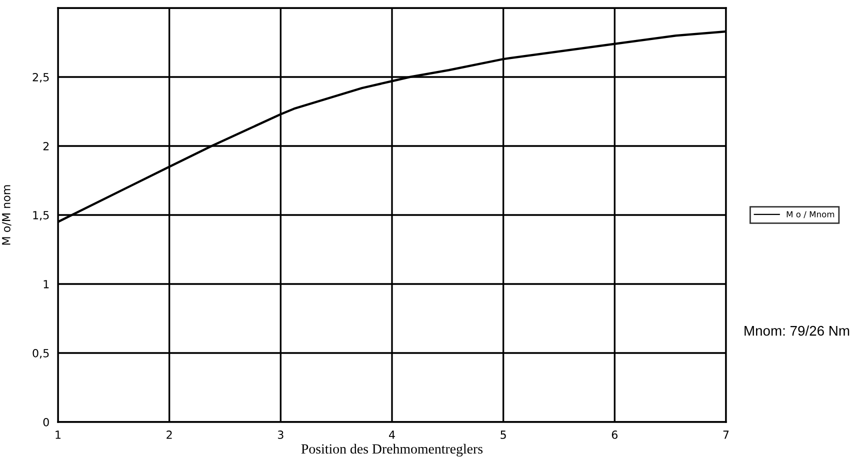 The image size is (858, 468). I want to click on legend-label: M o / Mnom, so click(810, 214).